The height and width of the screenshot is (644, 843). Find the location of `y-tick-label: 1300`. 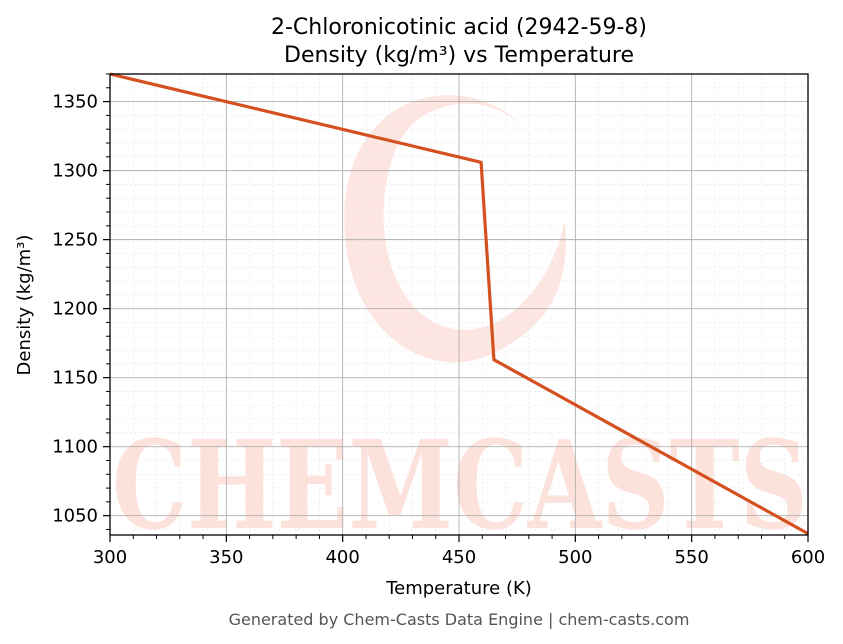

y-tick-label: 1300 is located at coordinates (75, 171).